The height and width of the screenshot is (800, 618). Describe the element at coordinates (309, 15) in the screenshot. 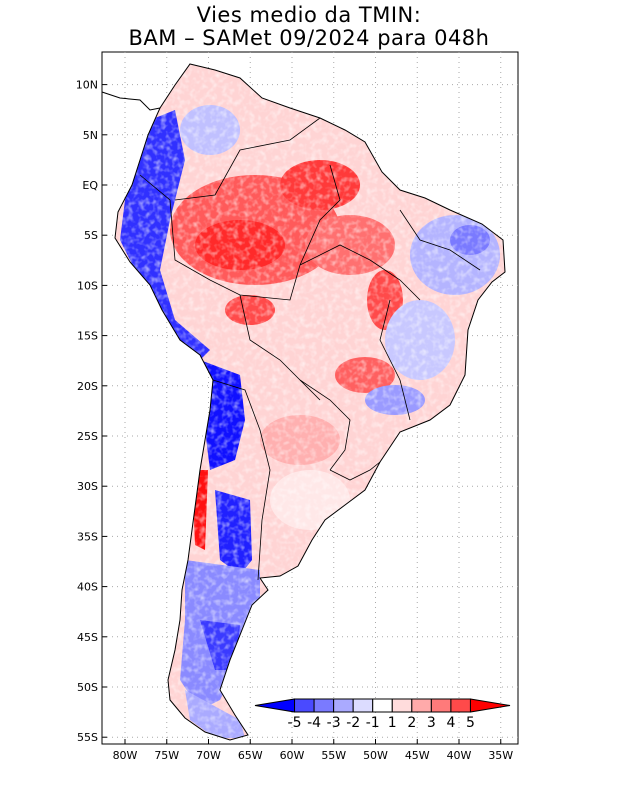

I see `chart-title-line1: Vies medio da TMIN:` at that location.